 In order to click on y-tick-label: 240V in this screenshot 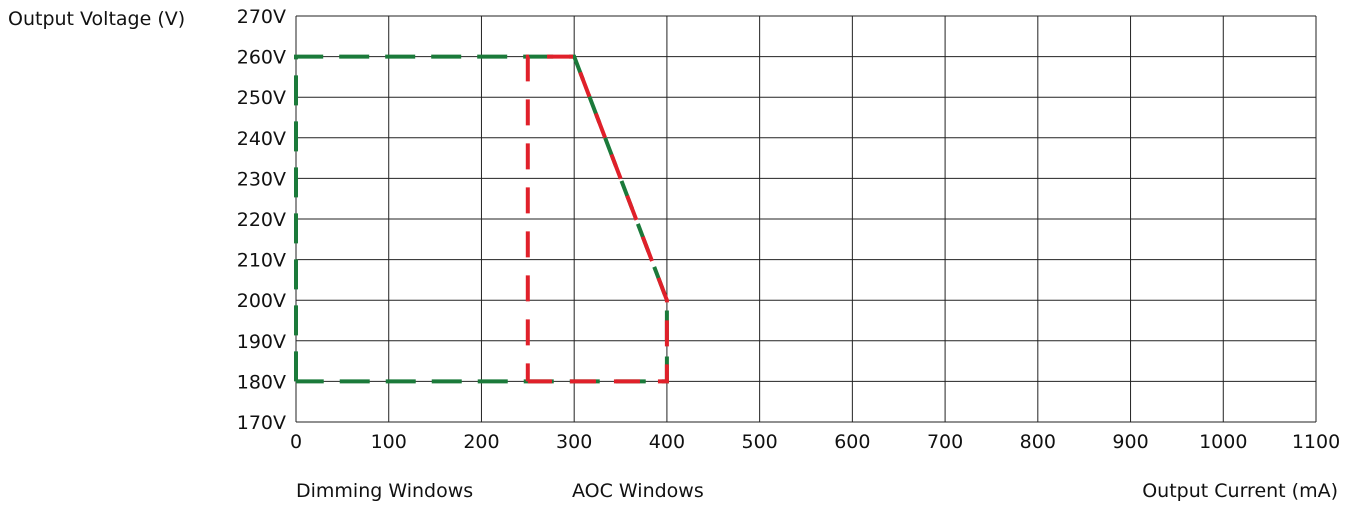, I will do `click(261, 139)`.